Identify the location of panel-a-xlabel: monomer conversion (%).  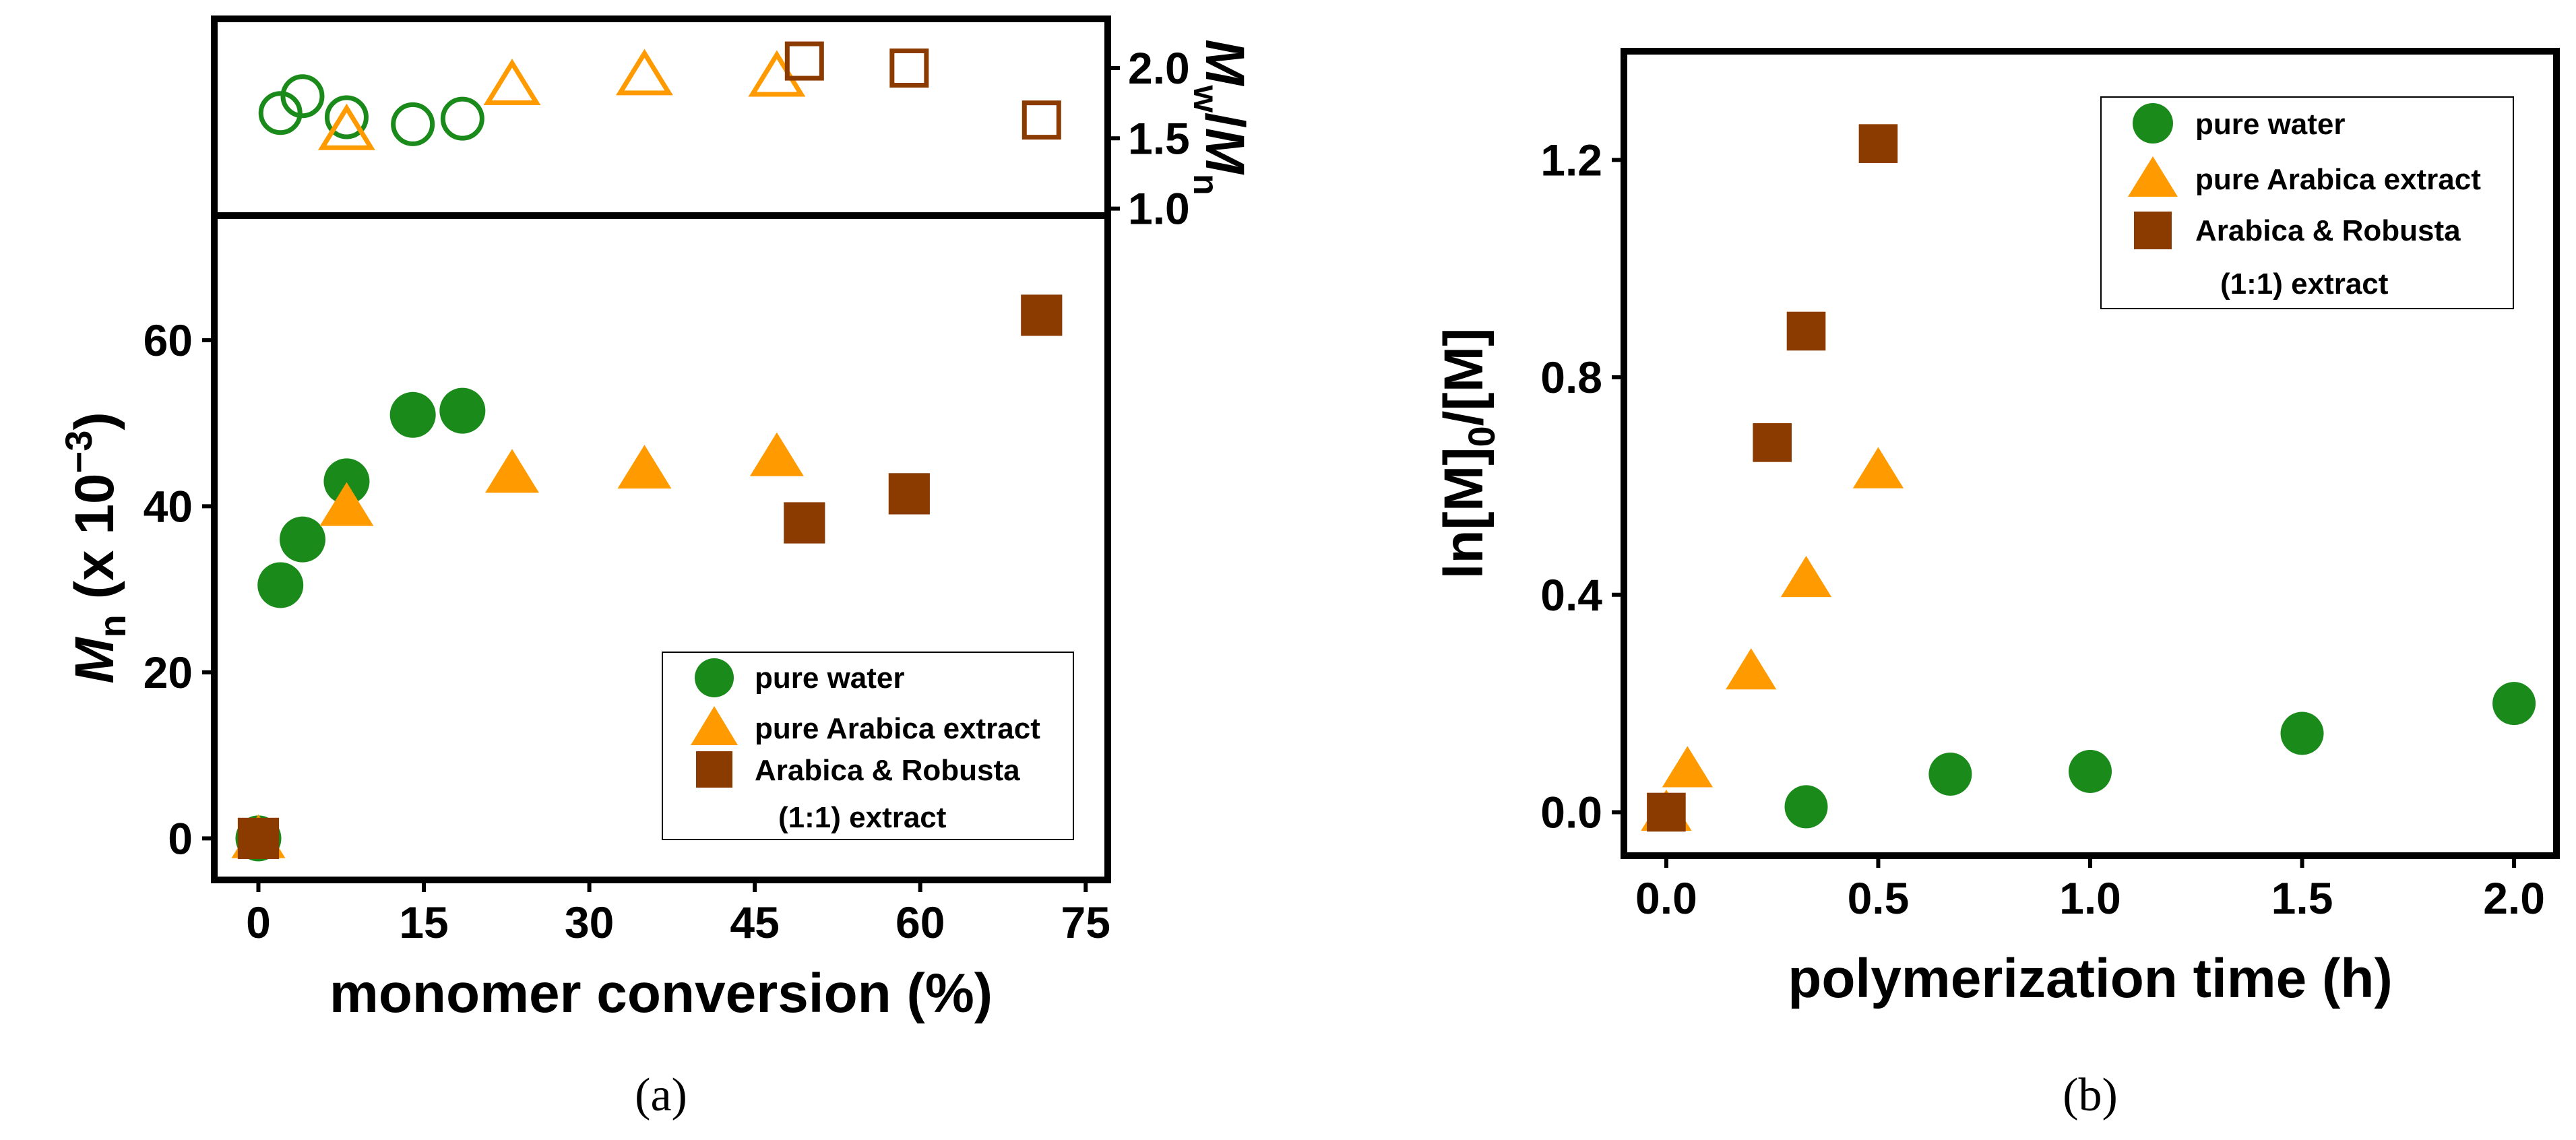
(661, 993).